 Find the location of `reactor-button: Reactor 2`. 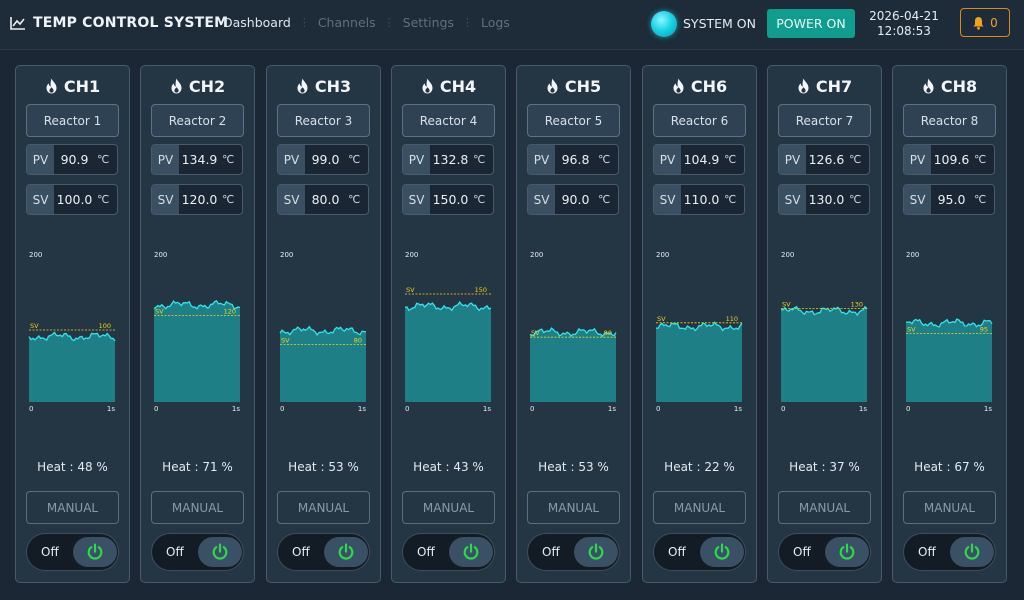

reactor-button: Reactor 2 is located at coordinates (197, 120).